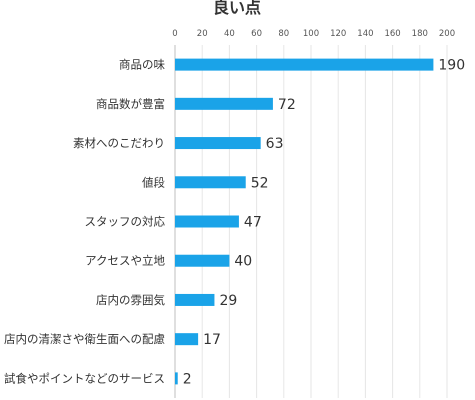 The width and height of the screenshot is (475, 400). Describe the element at coordinates (260, 183) in the screenshot. I see `data-label: 52` at that location.